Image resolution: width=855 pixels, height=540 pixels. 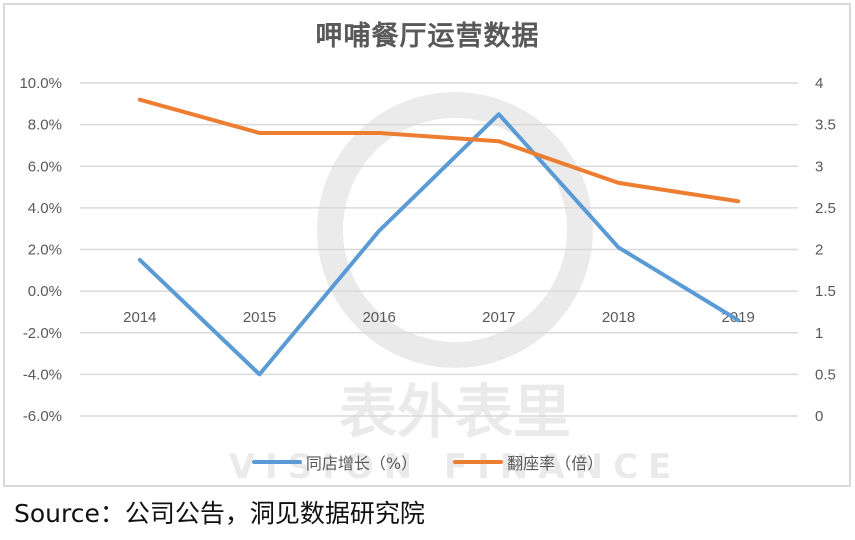 I want to click on legend-swatch-orange, so click(x=478, y=462).